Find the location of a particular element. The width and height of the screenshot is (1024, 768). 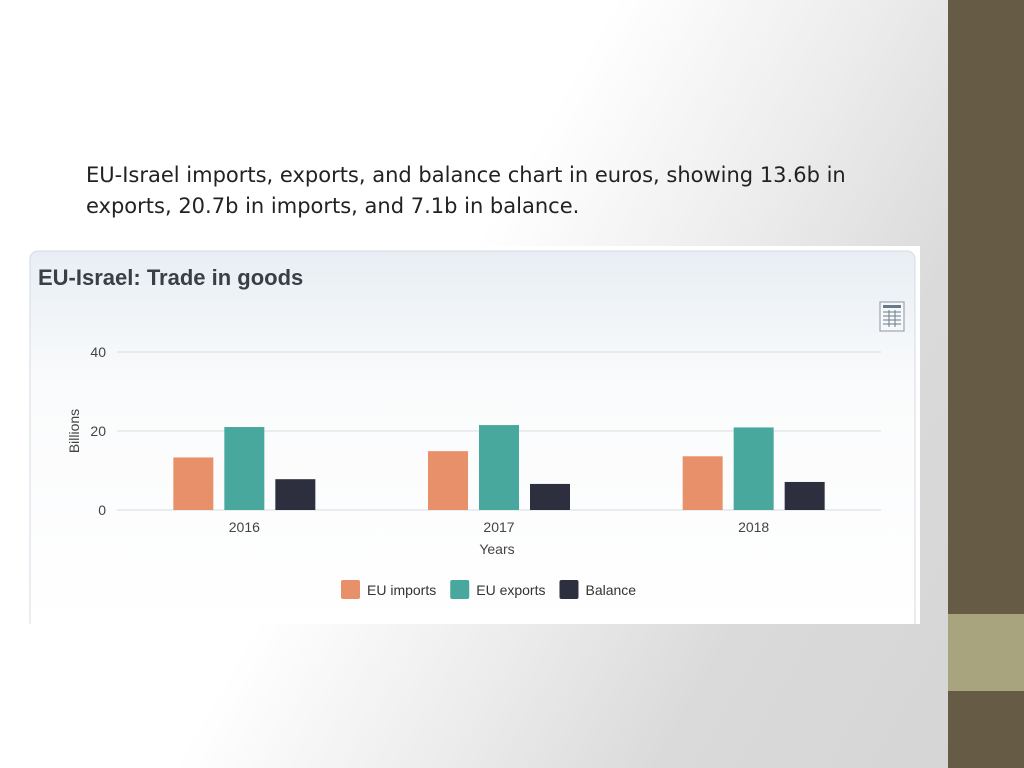

y-tick-label: 0 is located at coordinates (102, 510).